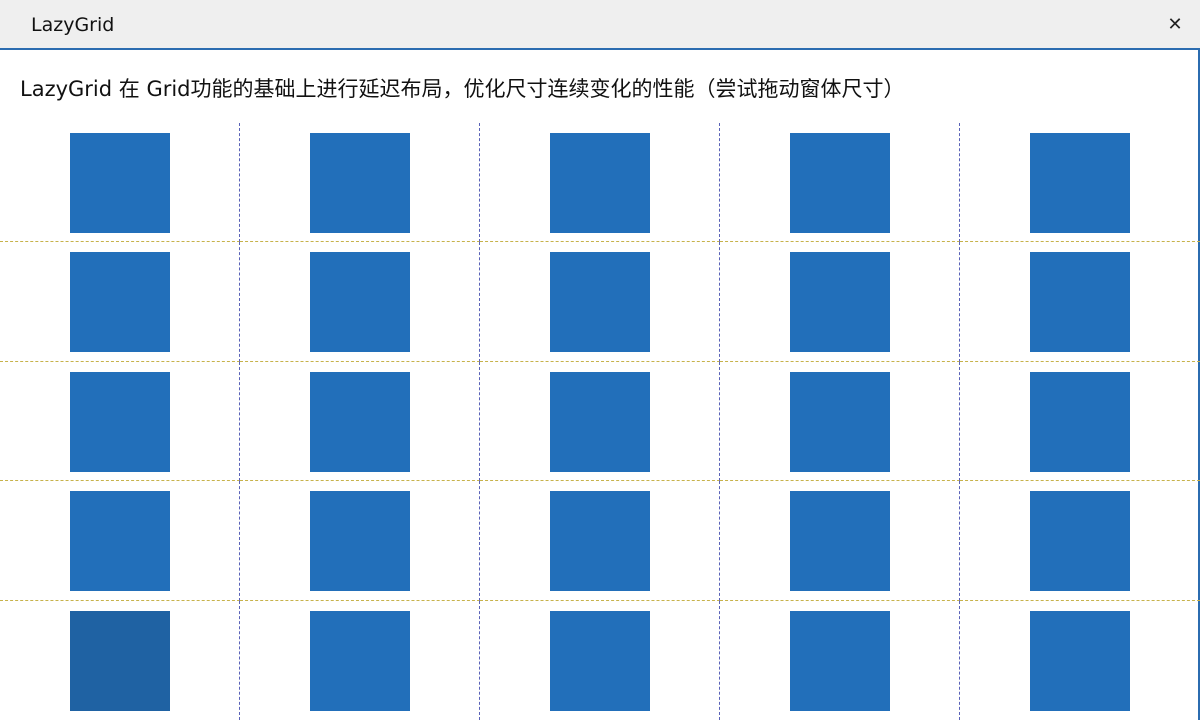 This screenshot has height=720, width=1200. I want to click on title-bar: LazyGrid ✕, so click(600, 25).